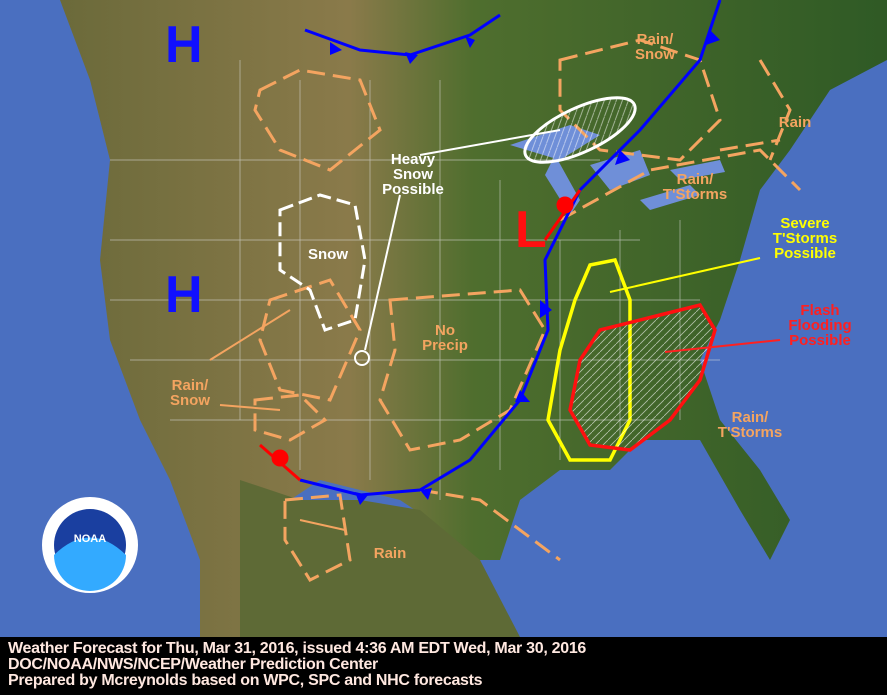 The image size is (887, 695). What do you see at coordinates (580, 130) in the screenshot?
I see `heavy-snow-area` at bounding box center [580, 130].